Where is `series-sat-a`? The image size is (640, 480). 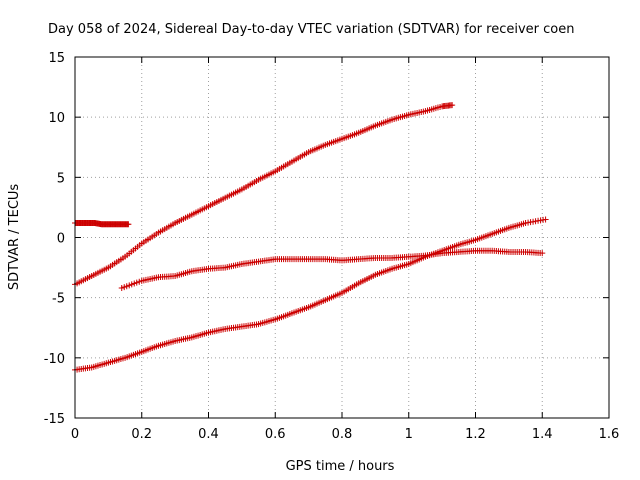 series-sat-a is located at coordinates (102, 224).